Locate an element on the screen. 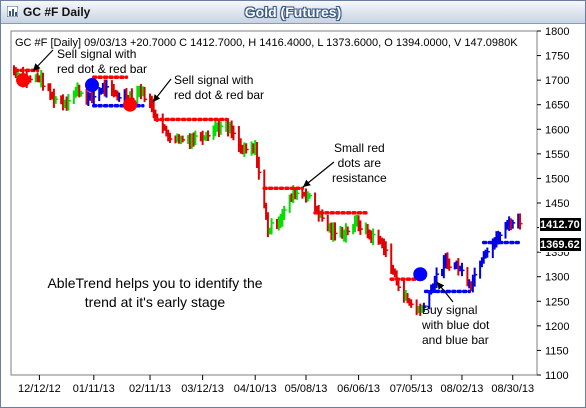 This screenshot has width=586, height=408. x-tick-label: 01/11/13 is located at coordinates (94, 389).